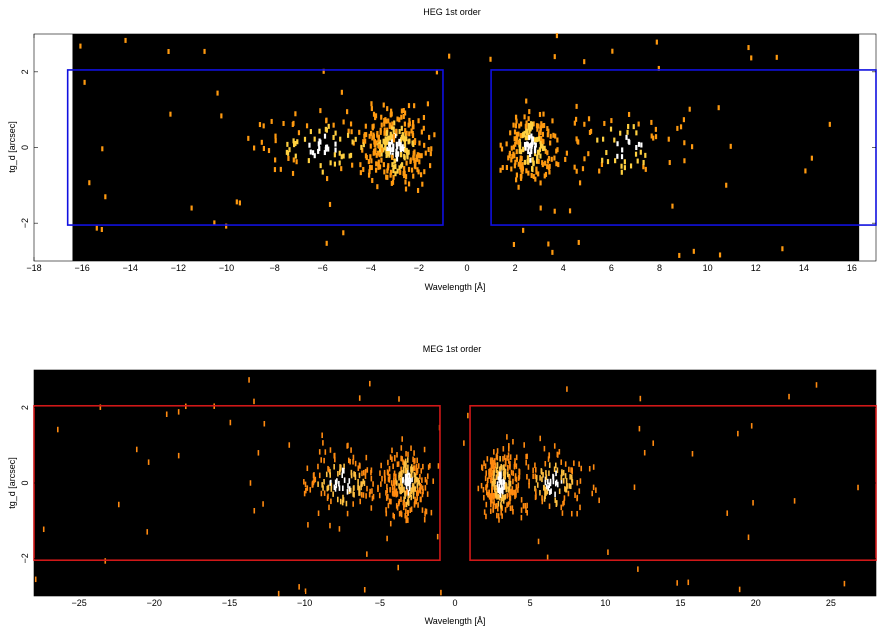  Describe the element at coordinates (804, 268) in the screenshot. I see `x-tick-label: 14` at that location.